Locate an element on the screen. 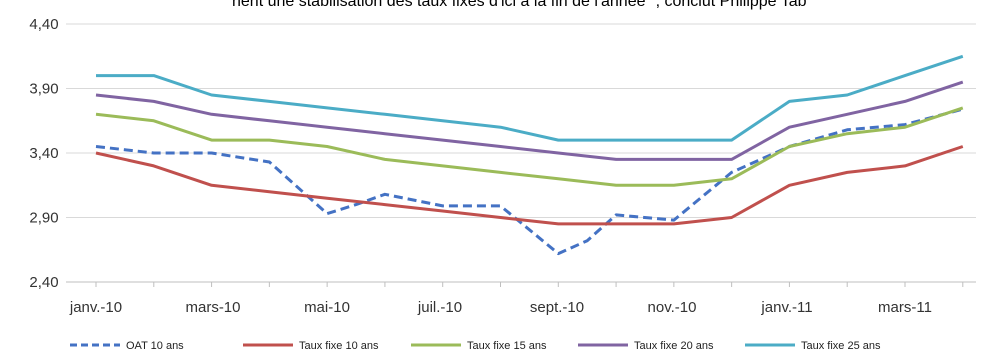  y-tick-label: 4,40 is located at coordinates (43, 24).